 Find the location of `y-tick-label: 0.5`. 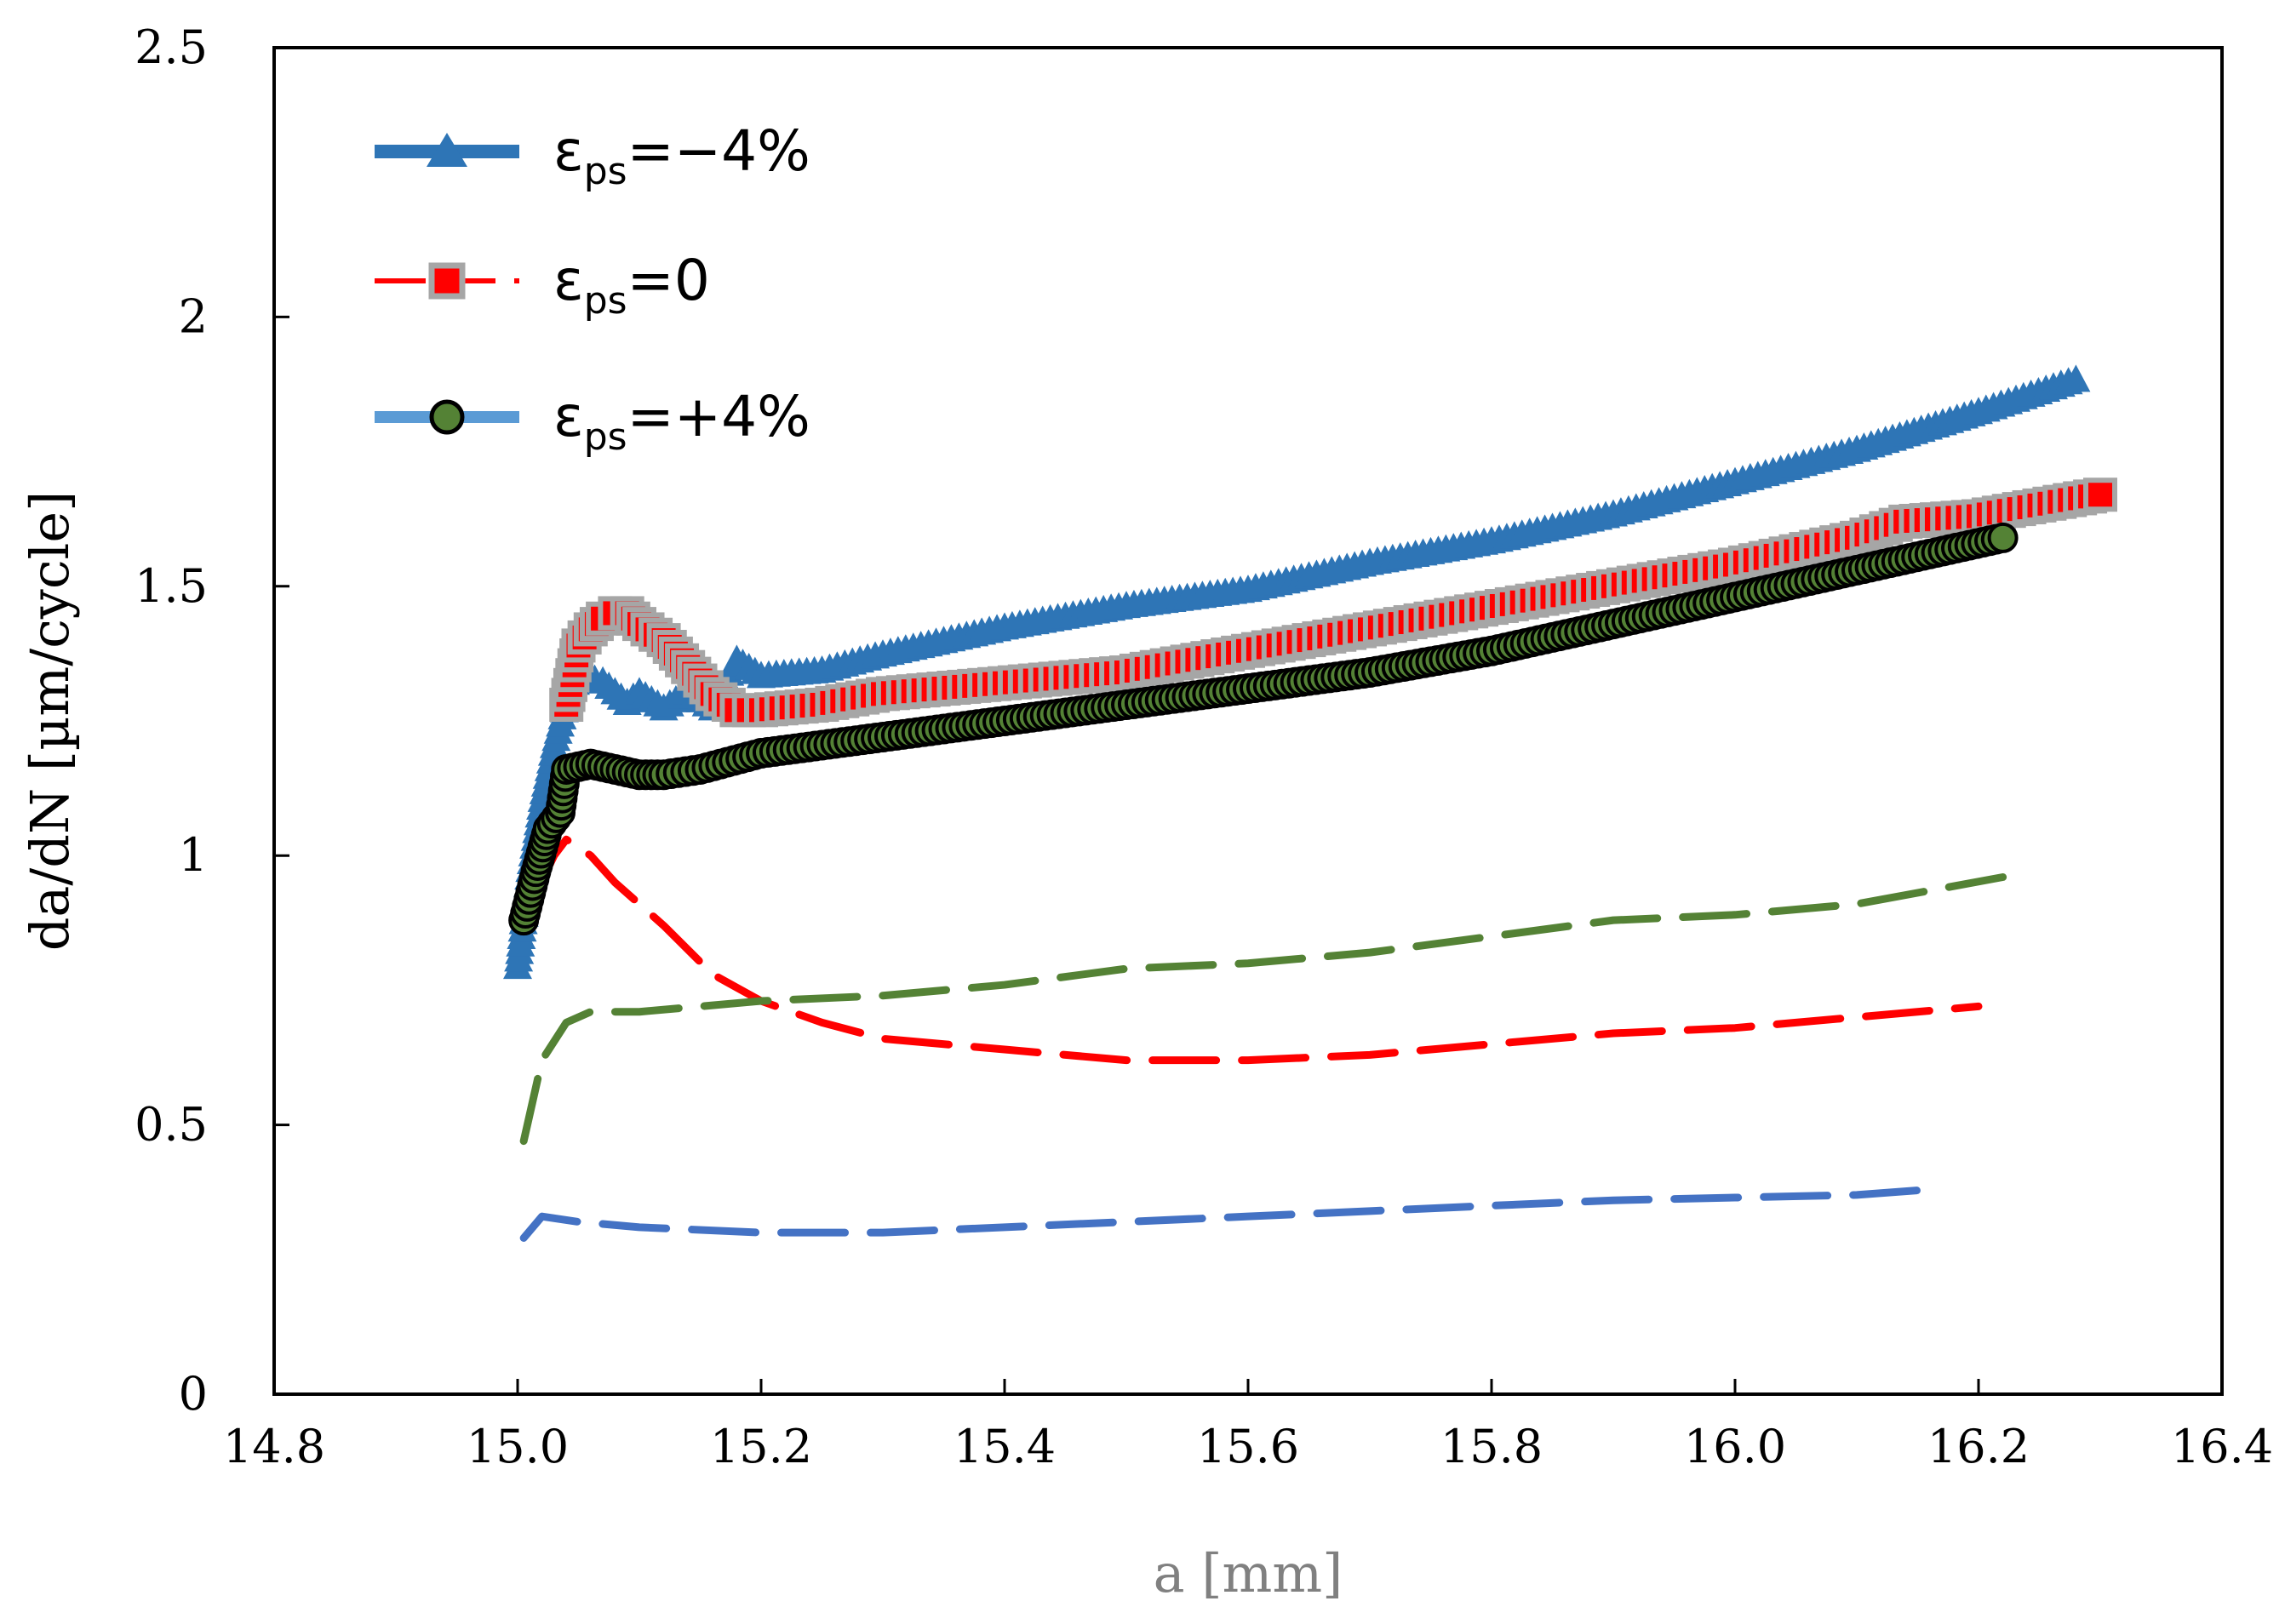

y-tick-label: 0.5 is located at coordinates (172, 1125).